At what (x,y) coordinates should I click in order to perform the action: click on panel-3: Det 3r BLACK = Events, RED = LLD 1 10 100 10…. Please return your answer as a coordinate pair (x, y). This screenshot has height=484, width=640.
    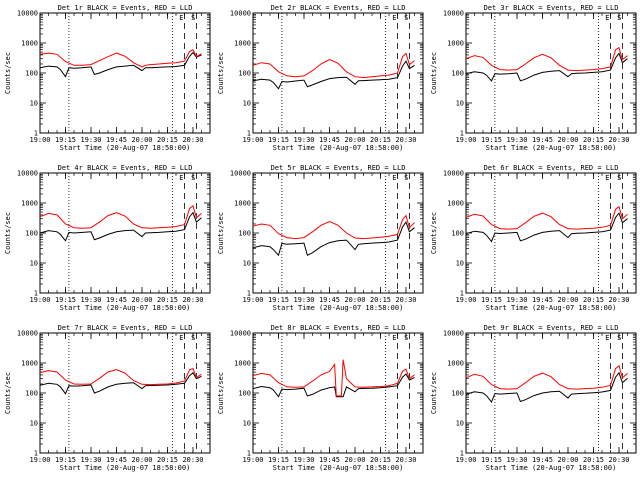
    Looking at the image, I should click on (533, 78).